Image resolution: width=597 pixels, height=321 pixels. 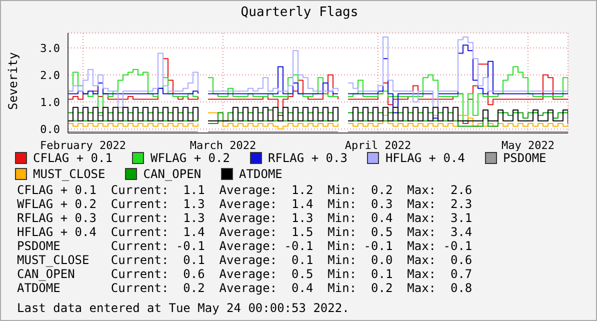 I want to click on text: WFLAG + 0.2 Current: 1.3 Average: 1.4 Min: 0.3 Max: 2.3, so click(x=244, y=204).